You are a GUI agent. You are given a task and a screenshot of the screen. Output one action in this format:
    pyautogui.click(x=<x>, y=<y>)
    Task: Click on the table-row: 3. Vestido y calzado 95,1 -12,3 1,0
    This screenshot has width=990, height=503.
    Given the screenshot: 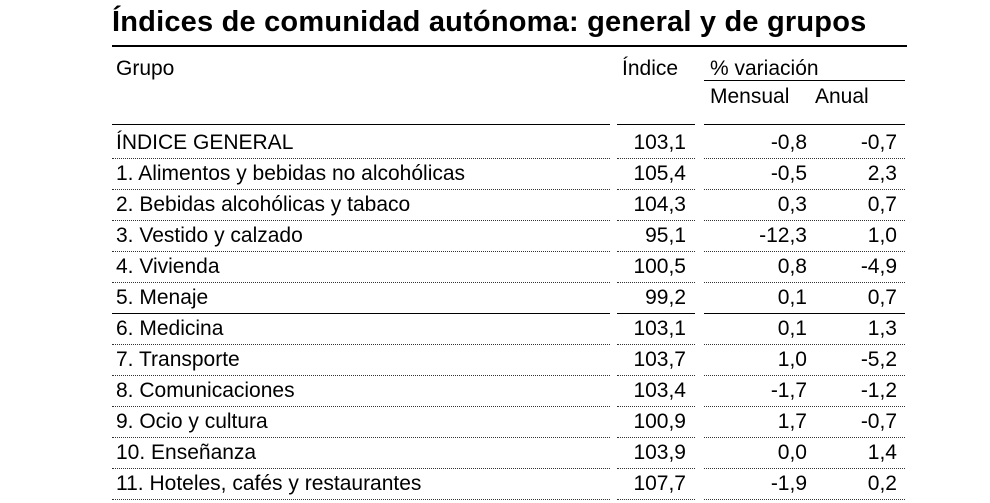 What is the action you would take?
    pyautogui.click(x=495, y=239)
    